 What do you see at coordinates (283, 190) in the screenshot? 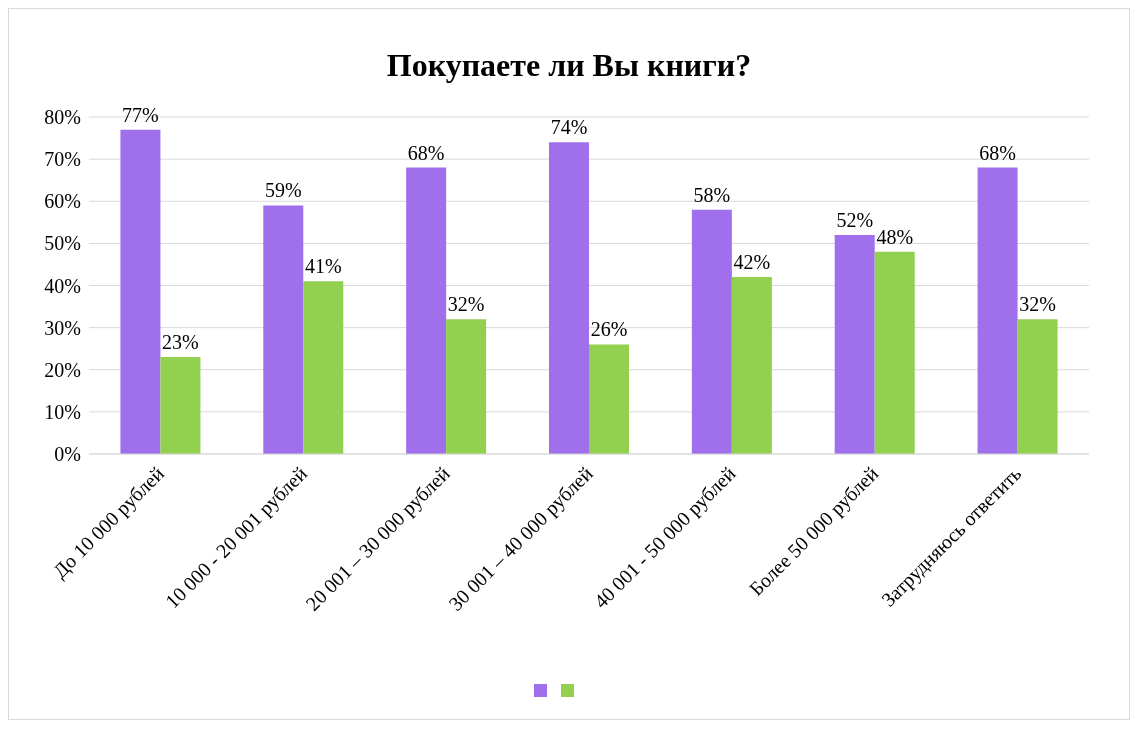
I see `data-label: 59%` at bounding box center [283, 190].